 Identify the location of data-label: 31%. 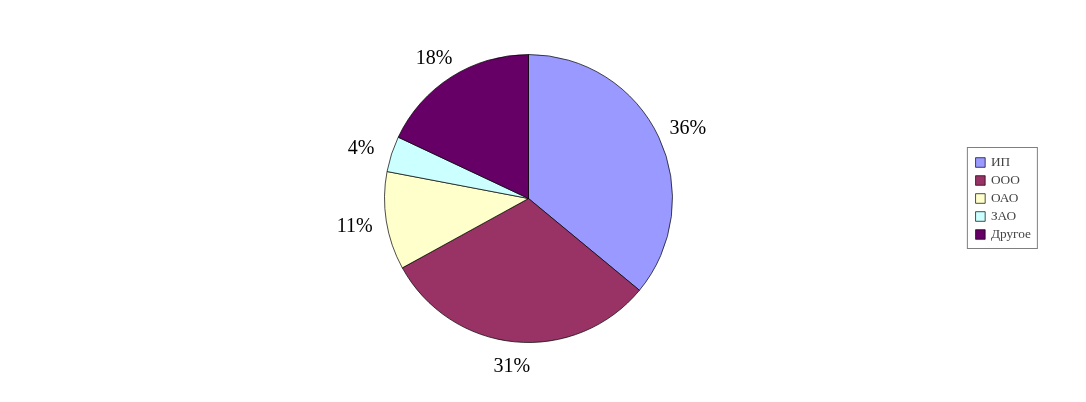
(512, 364).